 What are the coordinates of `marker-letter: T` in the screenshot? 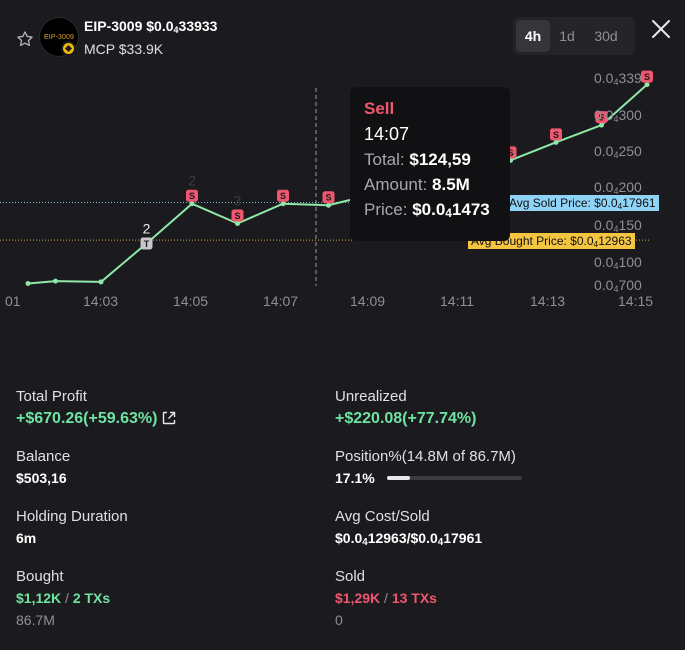 It's located at (147, 244).